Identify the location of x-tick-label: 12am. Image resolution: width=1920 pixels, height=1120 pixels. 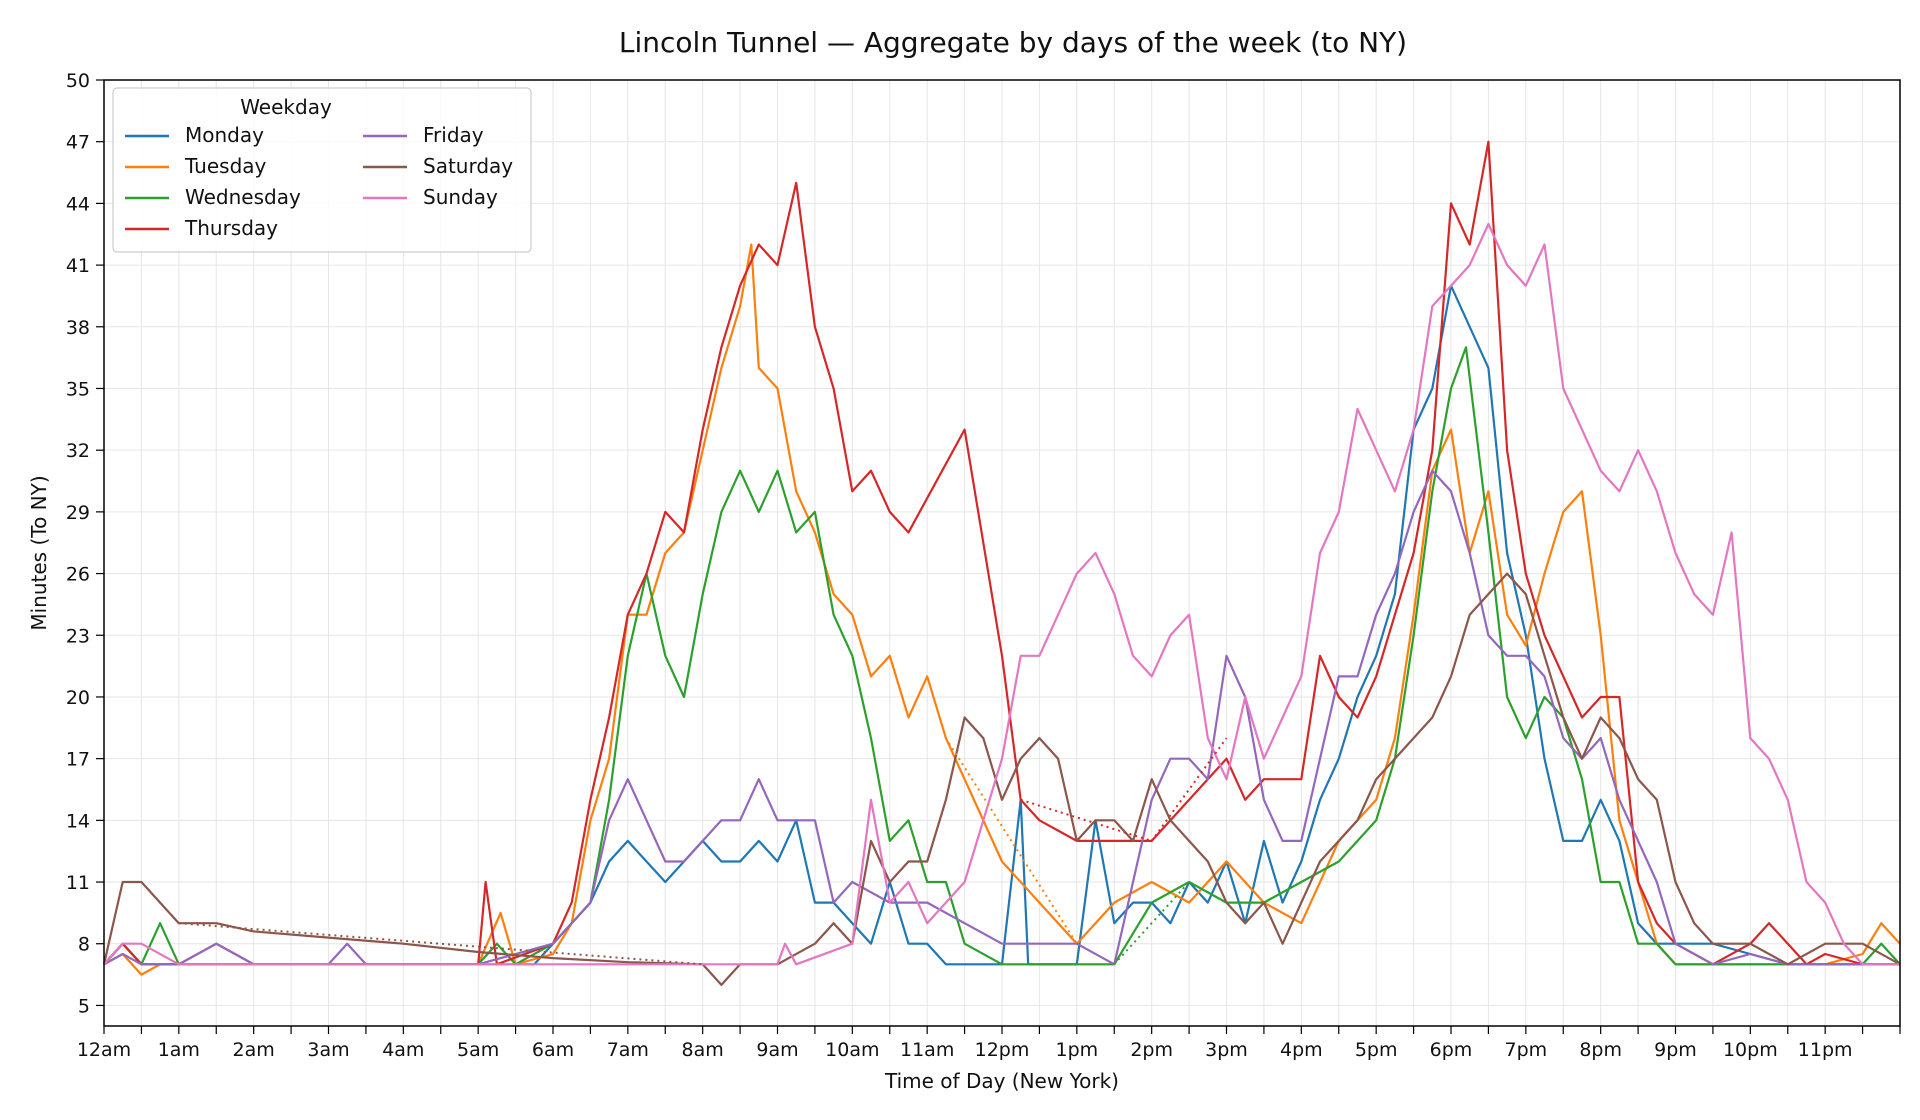
(104, 1050).